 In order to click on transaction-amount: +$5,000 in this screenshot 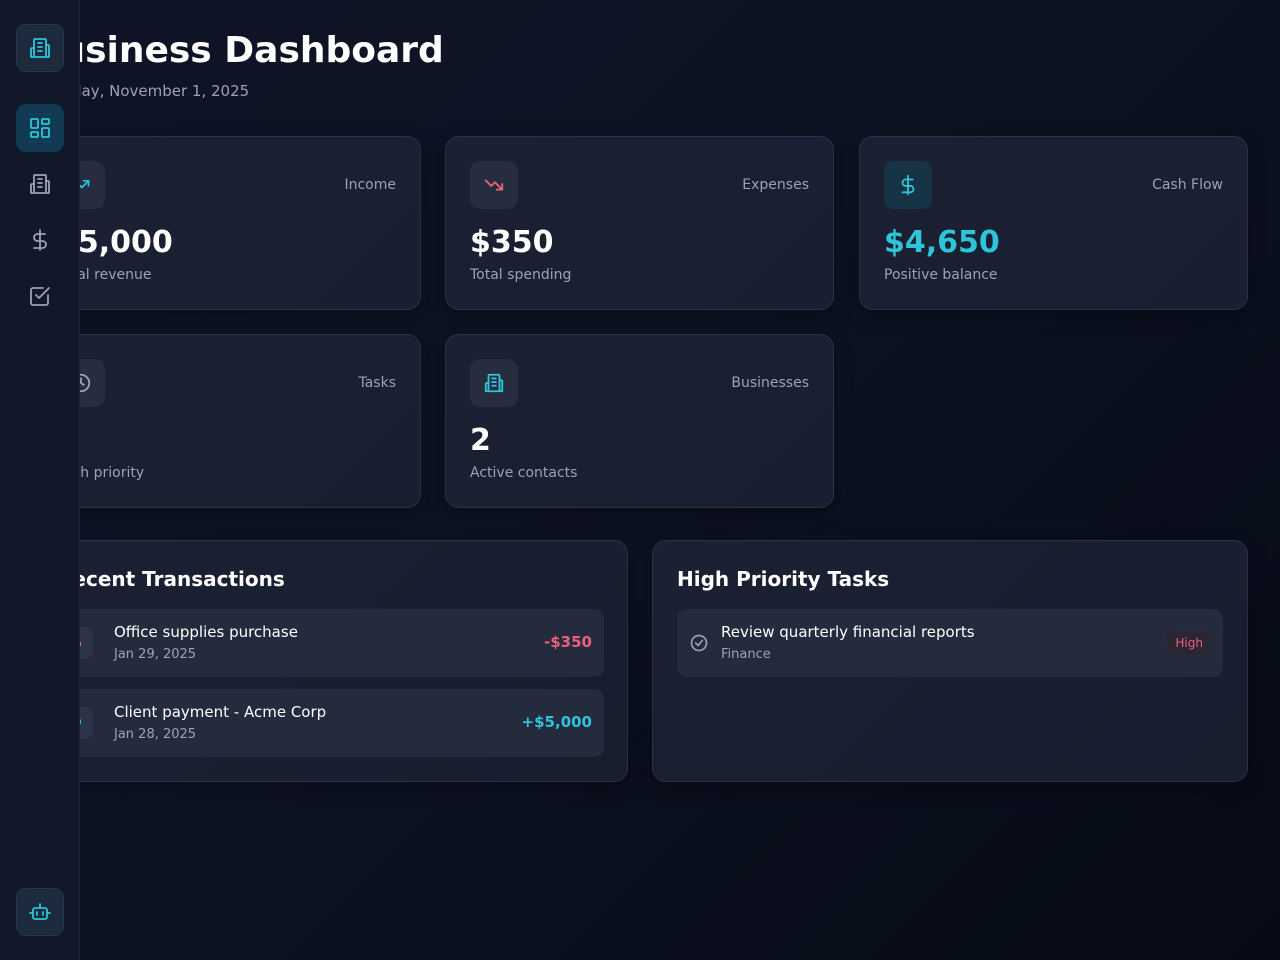, I will do `click(556, 722)`.